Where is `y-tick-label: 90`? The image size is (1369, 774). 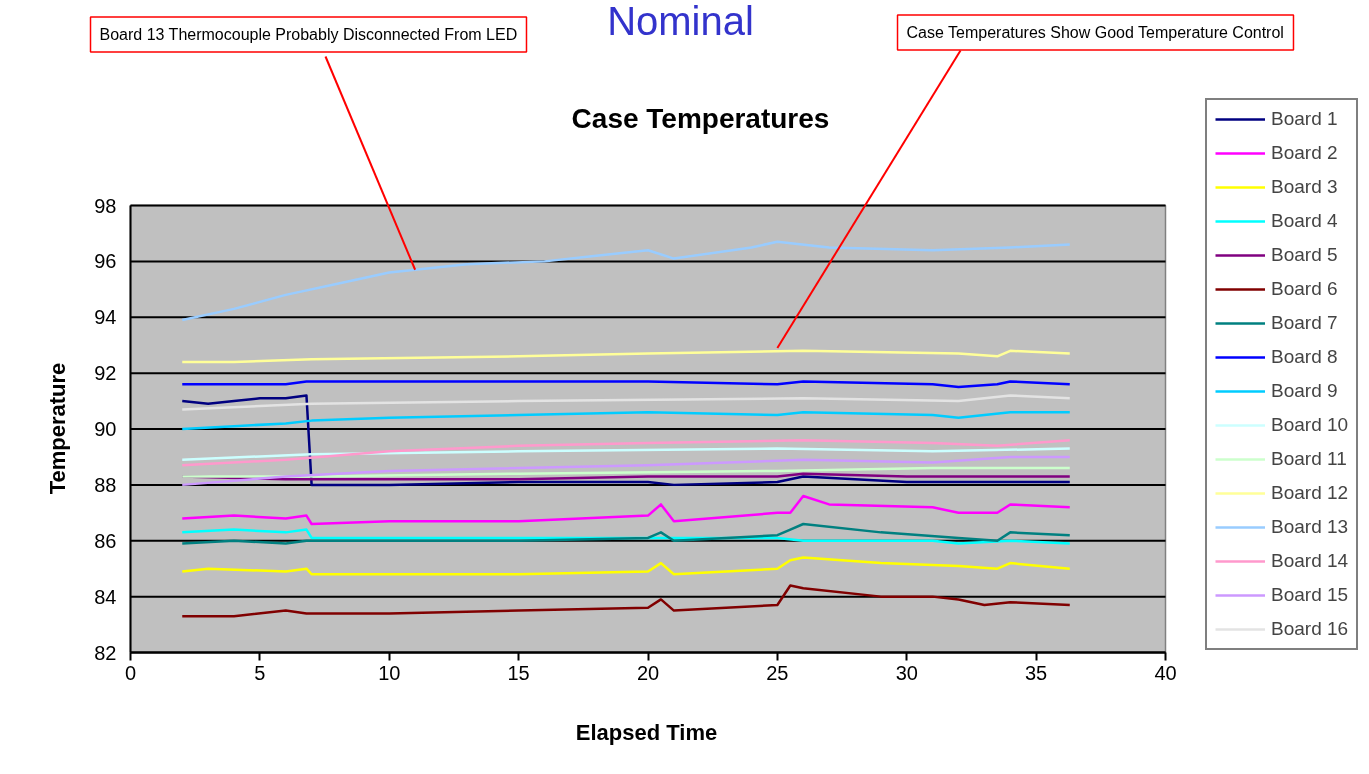
y-tick-label: 90 is located at coordinates (105, 429).